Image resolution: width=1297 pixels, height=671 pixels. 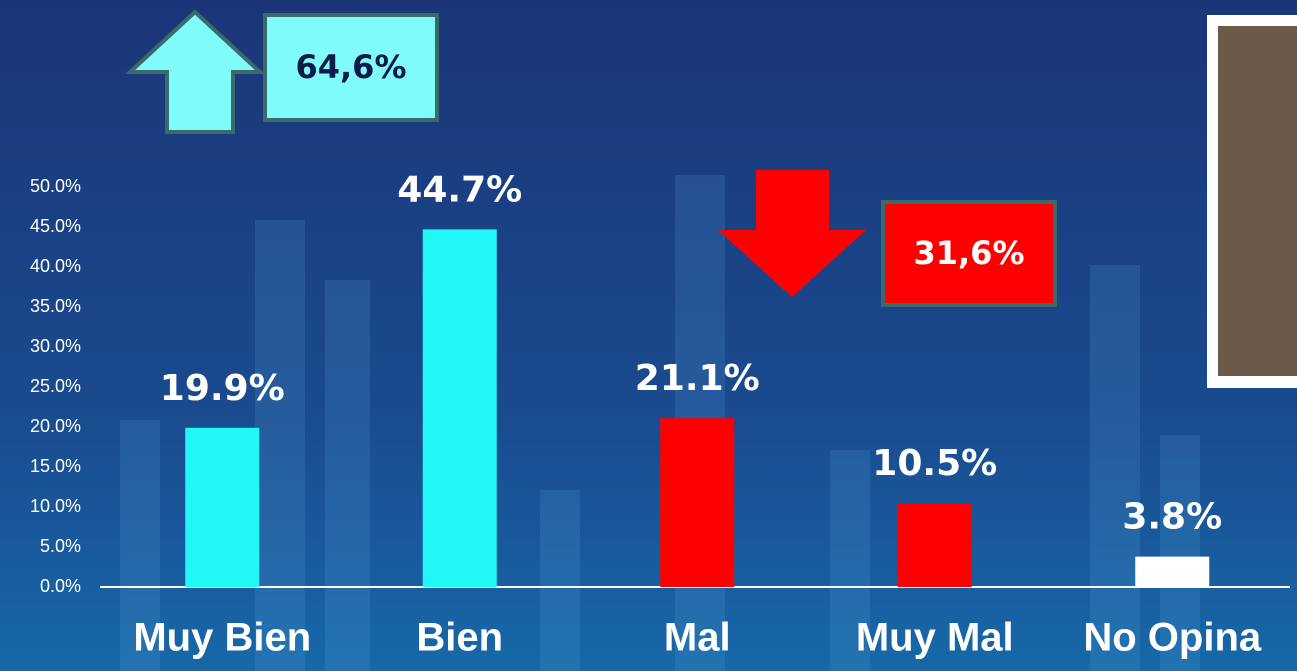 I want to click on y-tick-label: 25.0%, so click(x=55, y=386).